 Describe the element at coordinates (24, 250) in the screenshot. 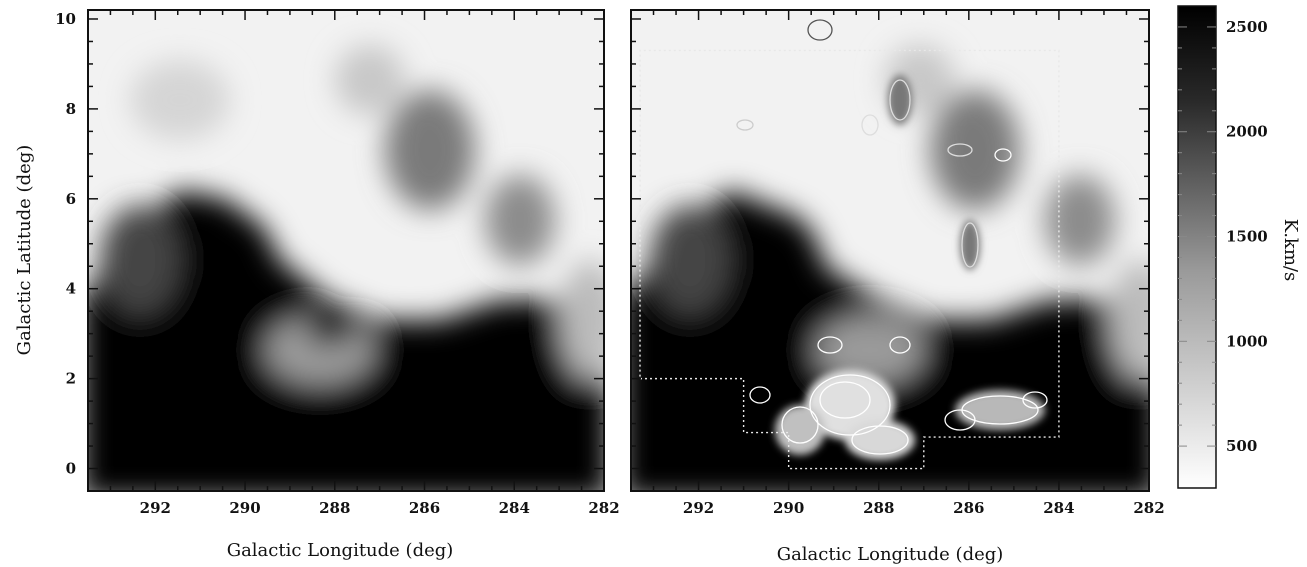

I see `left-y-axis-title: Galactic Latitude (deg)` at that location.